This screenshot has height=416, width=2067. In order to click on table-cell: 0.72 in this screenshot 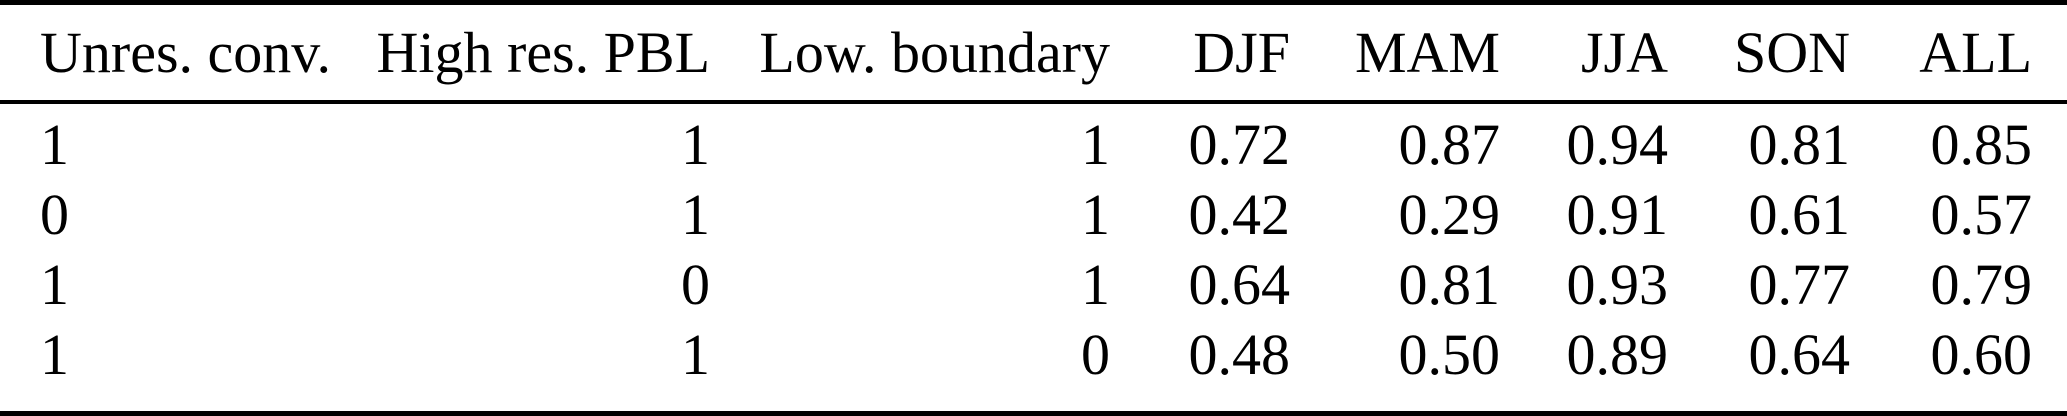, I will do `click(1239, 144)`.